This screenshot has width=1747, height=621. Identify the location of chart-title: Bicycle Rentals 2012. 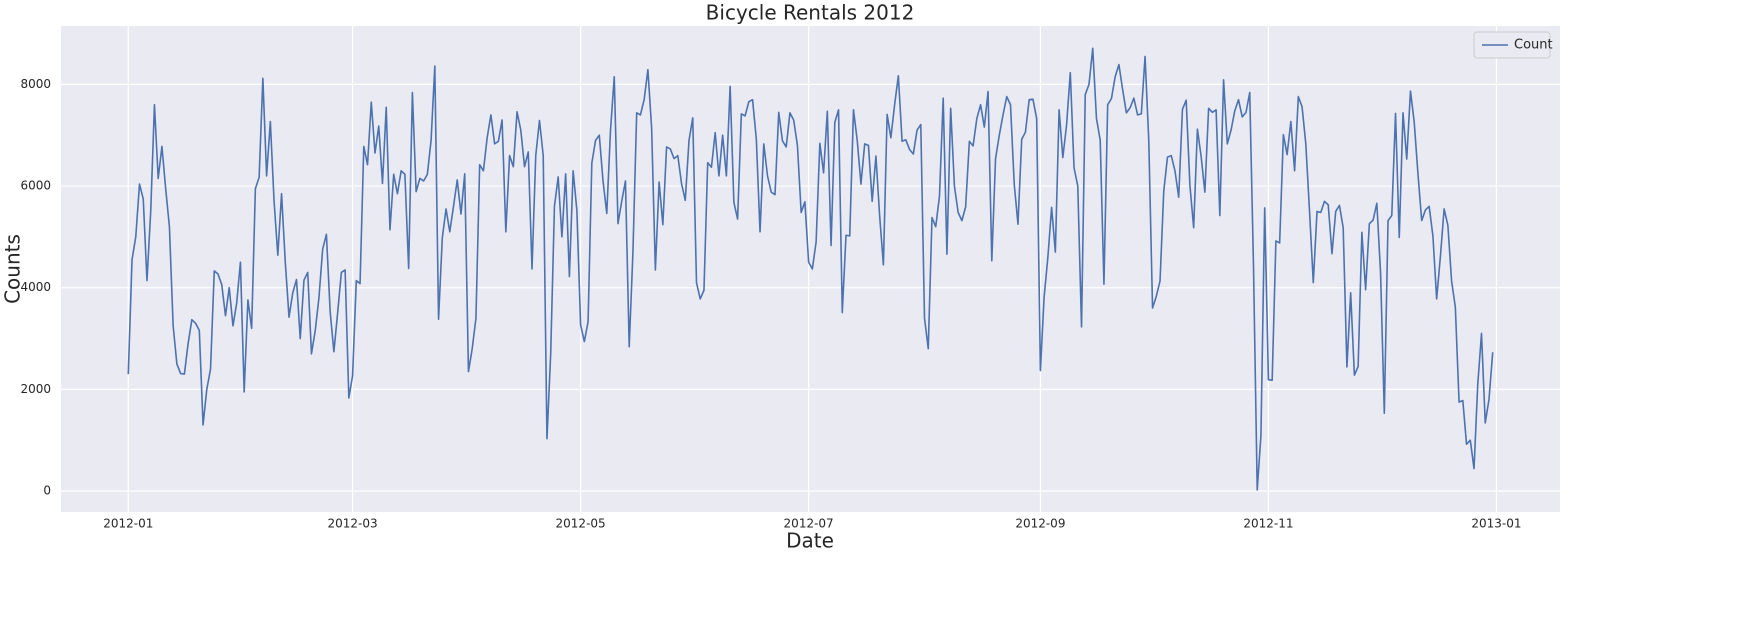
(810, 13).